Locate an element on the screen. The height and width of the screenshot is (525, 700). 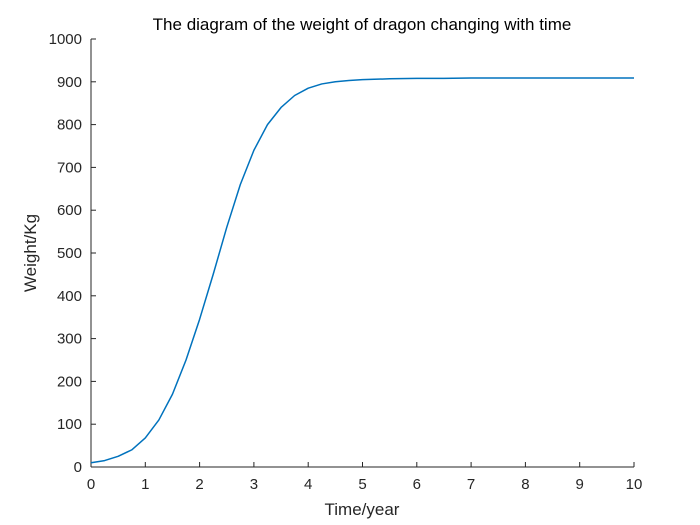
x-tick-label: 4 is located at coordinates (308, 484).